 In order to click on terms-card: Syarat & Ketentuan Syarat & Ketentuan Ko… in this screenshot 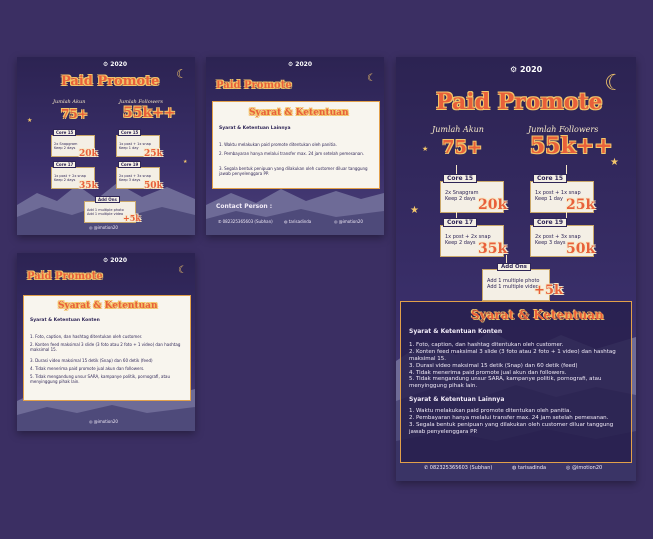, I will do `click(107, 348)`.